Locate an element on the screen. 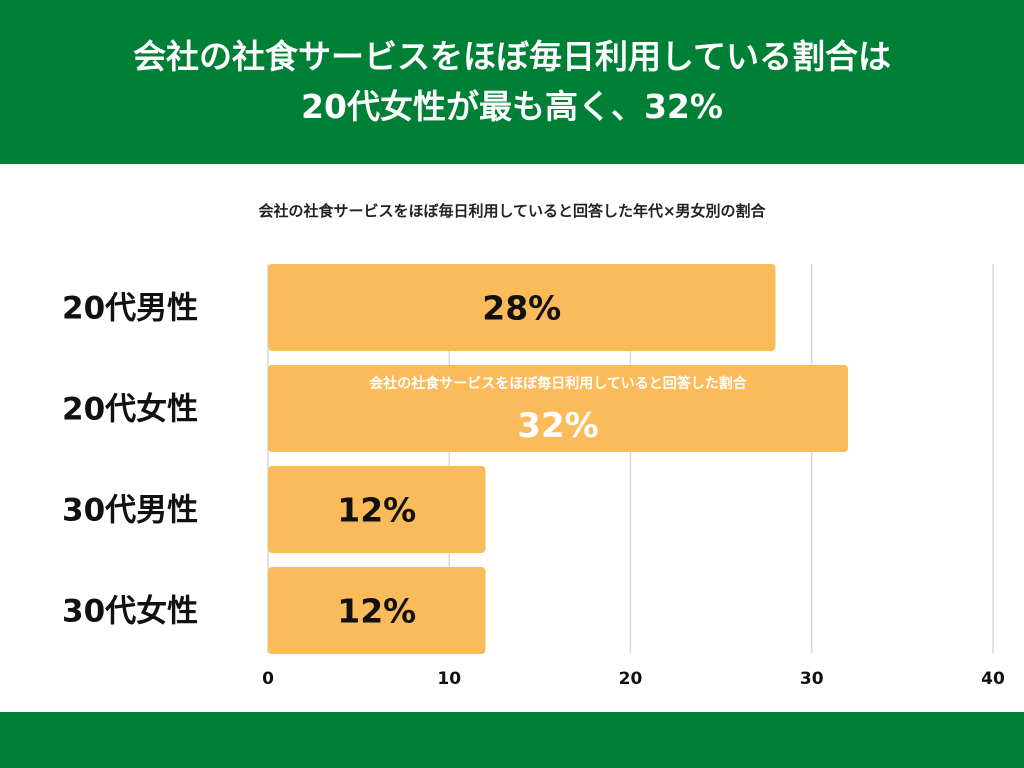 The image size is (1024, 768). value-label: 32% is located at coordinates (557, 426).